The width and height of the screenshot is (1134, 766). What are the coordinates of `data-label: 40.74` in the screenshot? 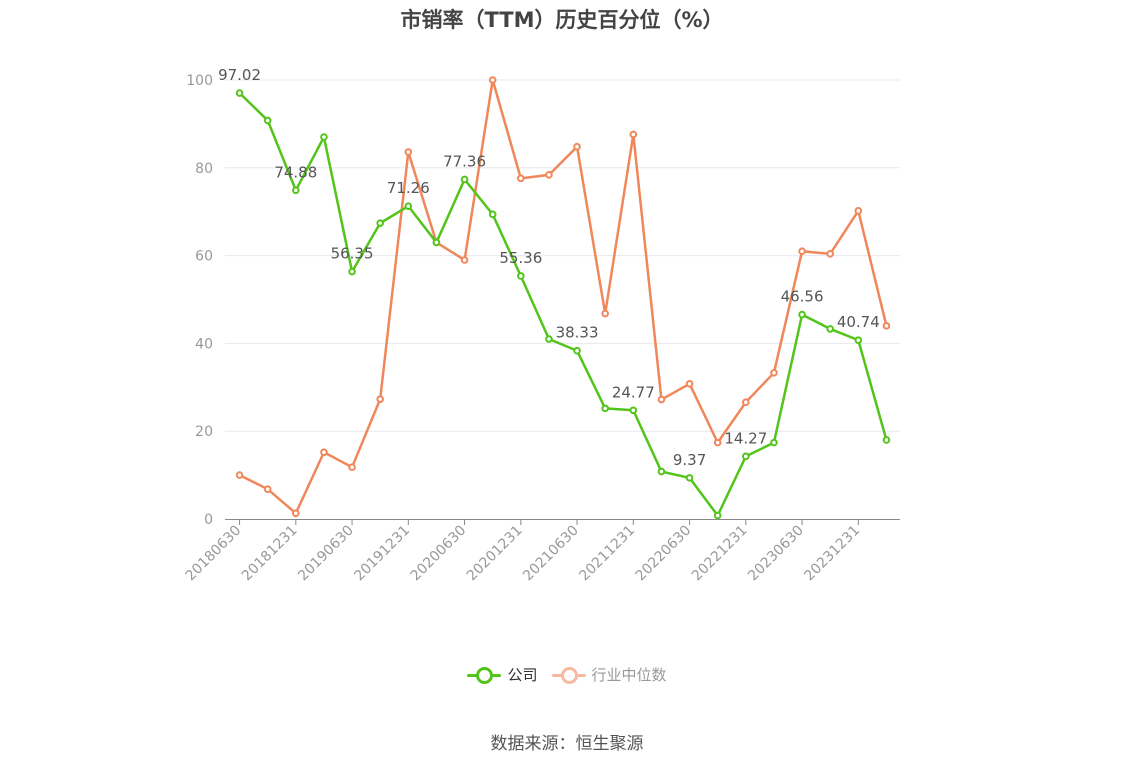 It's located at (858, 322).